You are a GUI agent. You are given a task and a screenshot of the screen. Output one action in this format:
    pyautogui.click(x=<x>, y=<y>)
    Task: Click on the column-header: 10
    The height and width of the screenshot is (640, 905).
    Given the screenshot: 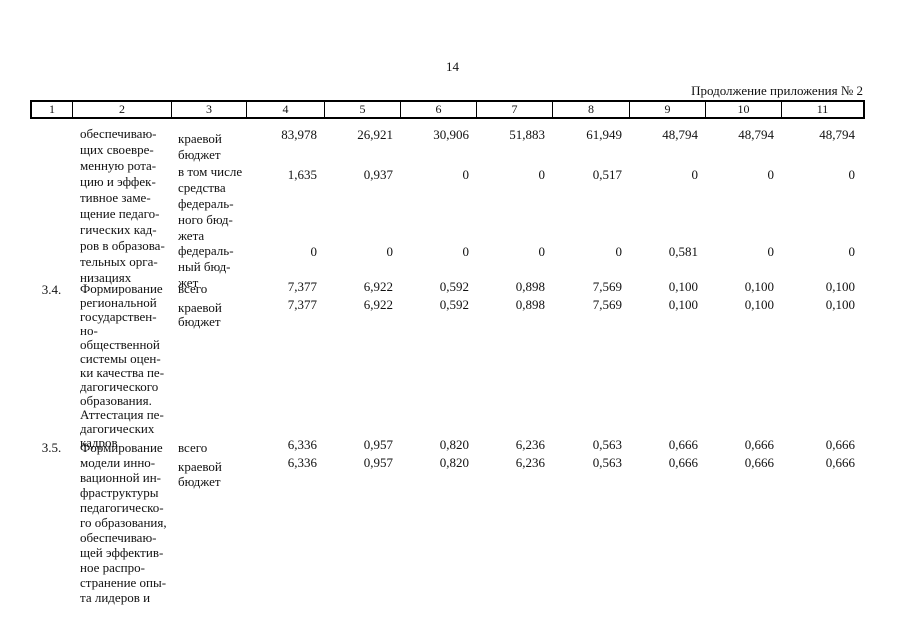 What is the action you would take?
    pyautogui.click(x=744, y=109)
    